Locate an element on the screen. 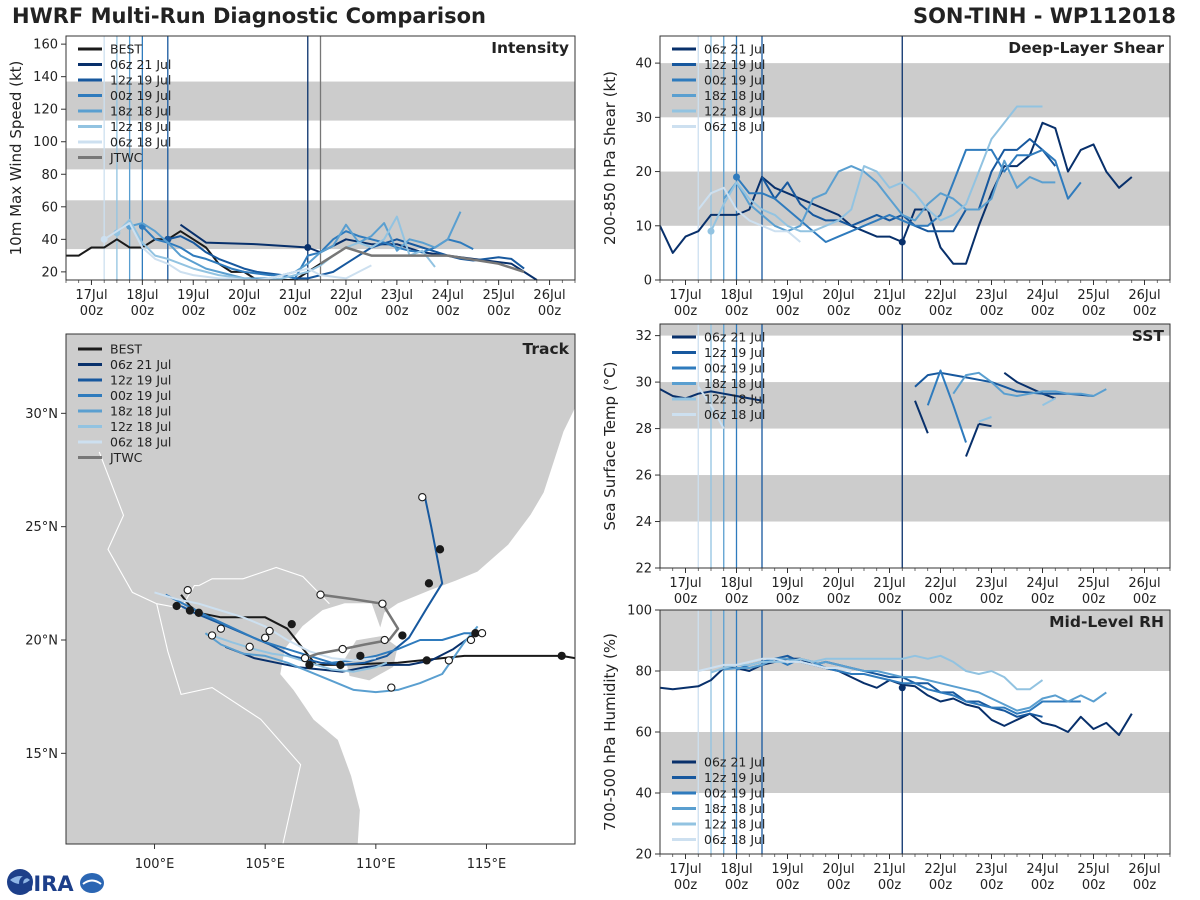  panel-title: Deep-Layer Shear is located at coordinates (1086, 48).